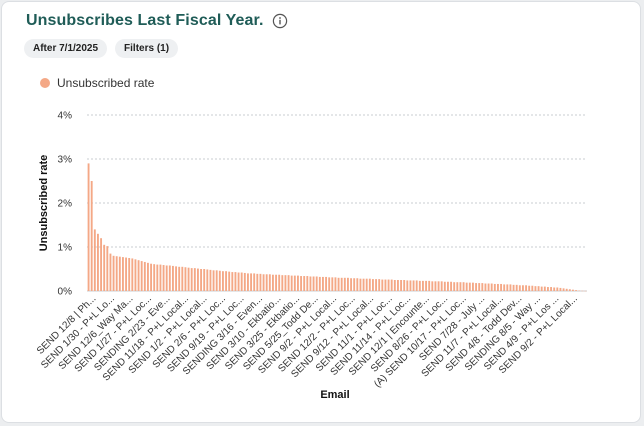  What do you see at coordinates (147, 48) in the screenshot?
I see `filters-pill: Filters (1)` at bounding box center [147, 48].